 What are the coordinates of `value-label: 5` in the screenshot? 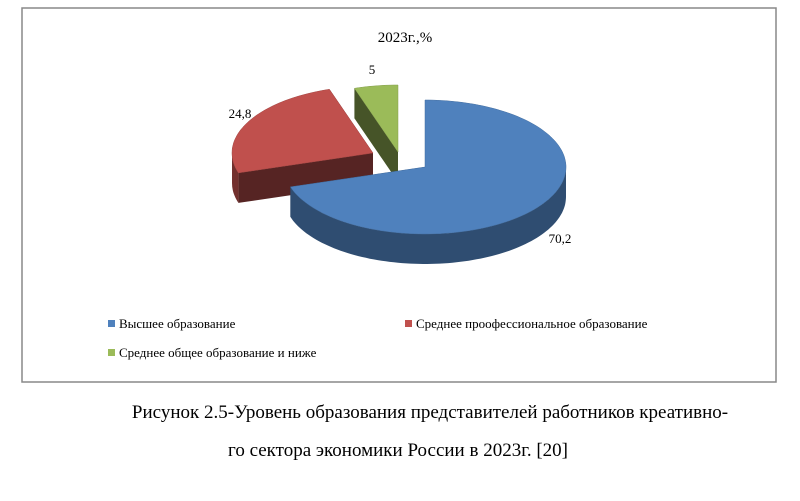 It's located at (372, 69).